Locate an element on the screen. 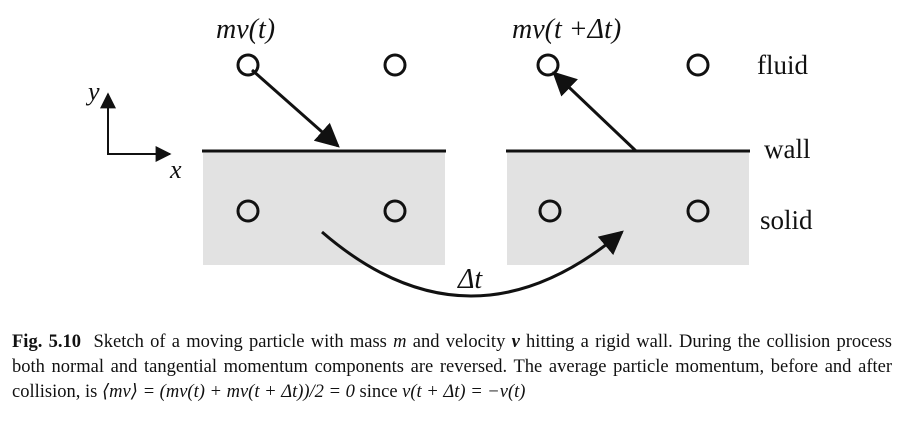  fluid-label: fluid is located at coordinates (782, 65).